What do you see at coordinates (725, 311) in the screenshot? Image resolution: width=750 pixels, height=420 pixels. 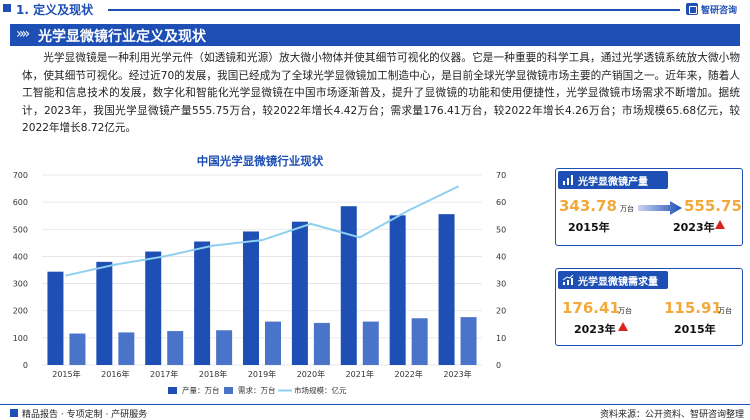 I see `demand-2015-unit: 万台` at bounding box center [725, 311].